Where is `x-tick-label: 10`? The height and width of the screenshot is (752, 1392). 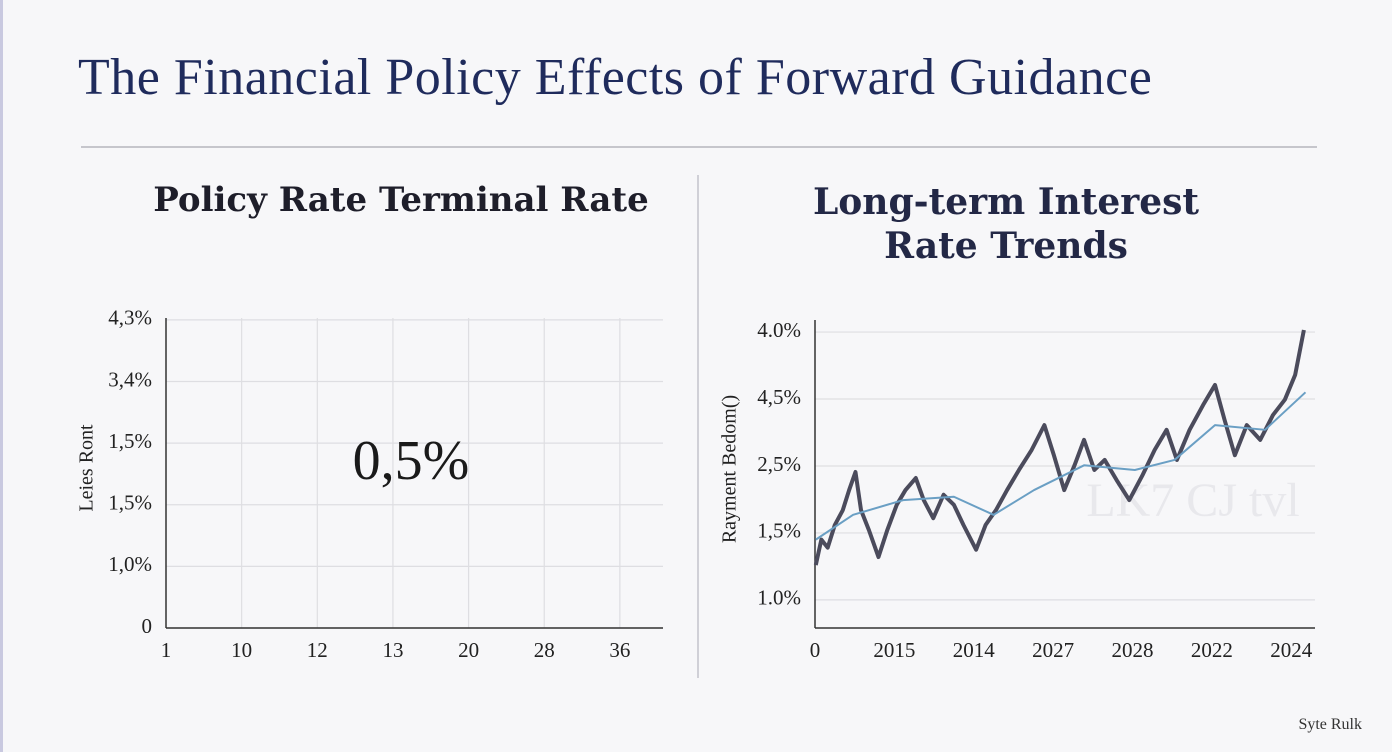
x-tick-label: 10 is located at coordinates (241, 650).